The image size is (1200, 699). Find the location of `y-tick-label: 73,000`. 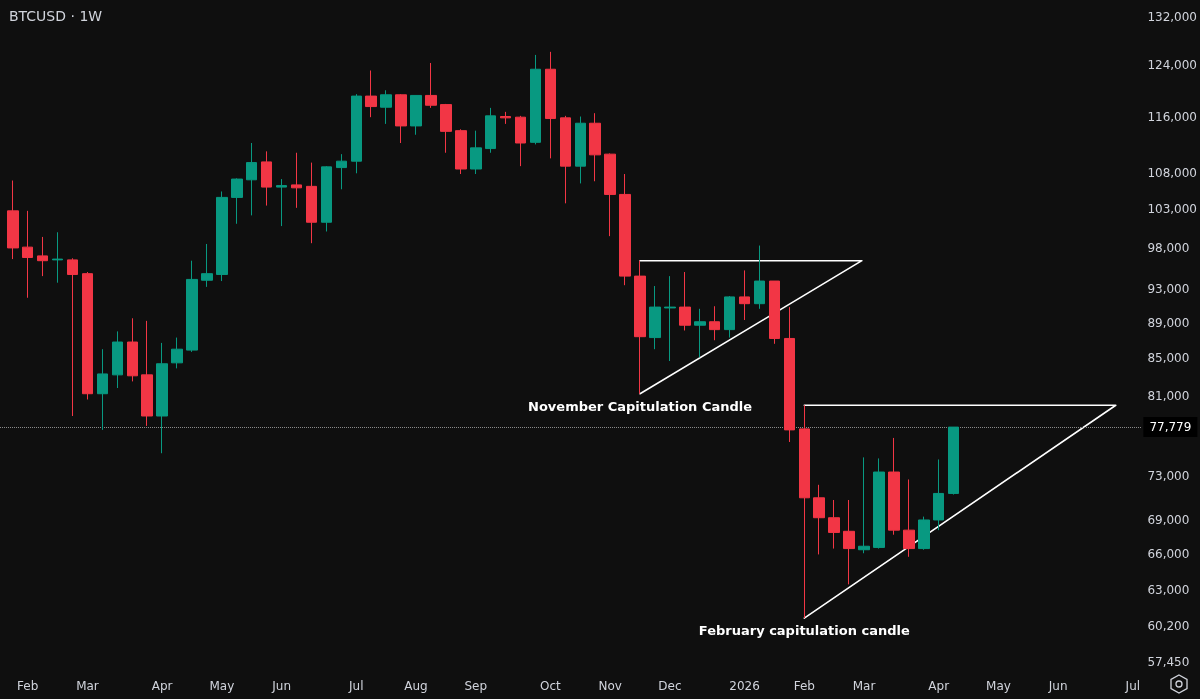

y-tick-label: 73,000 is located at coordinates (1168, 476).